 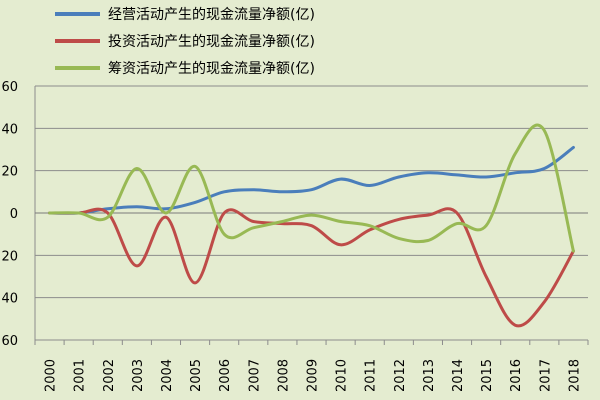 I want to click on x-tick-label: 2006, so click(x=225, y=375).